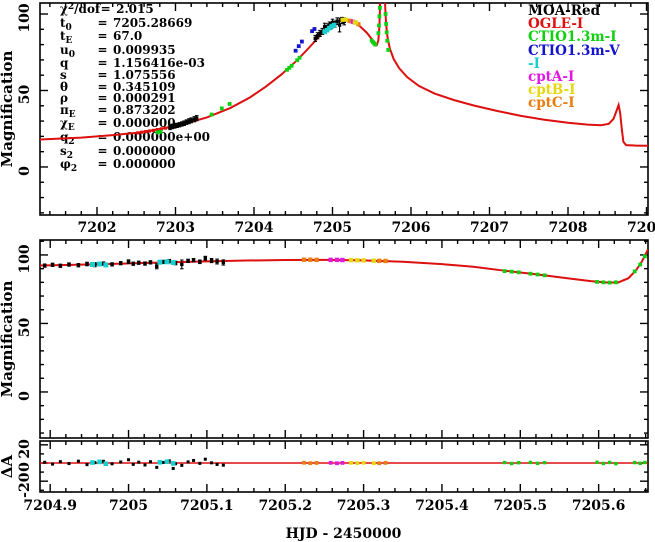  What do you see at coordinates (534, 63) in the screenshot?
I see `legend-item: -I` at bounding box center [534, 63].